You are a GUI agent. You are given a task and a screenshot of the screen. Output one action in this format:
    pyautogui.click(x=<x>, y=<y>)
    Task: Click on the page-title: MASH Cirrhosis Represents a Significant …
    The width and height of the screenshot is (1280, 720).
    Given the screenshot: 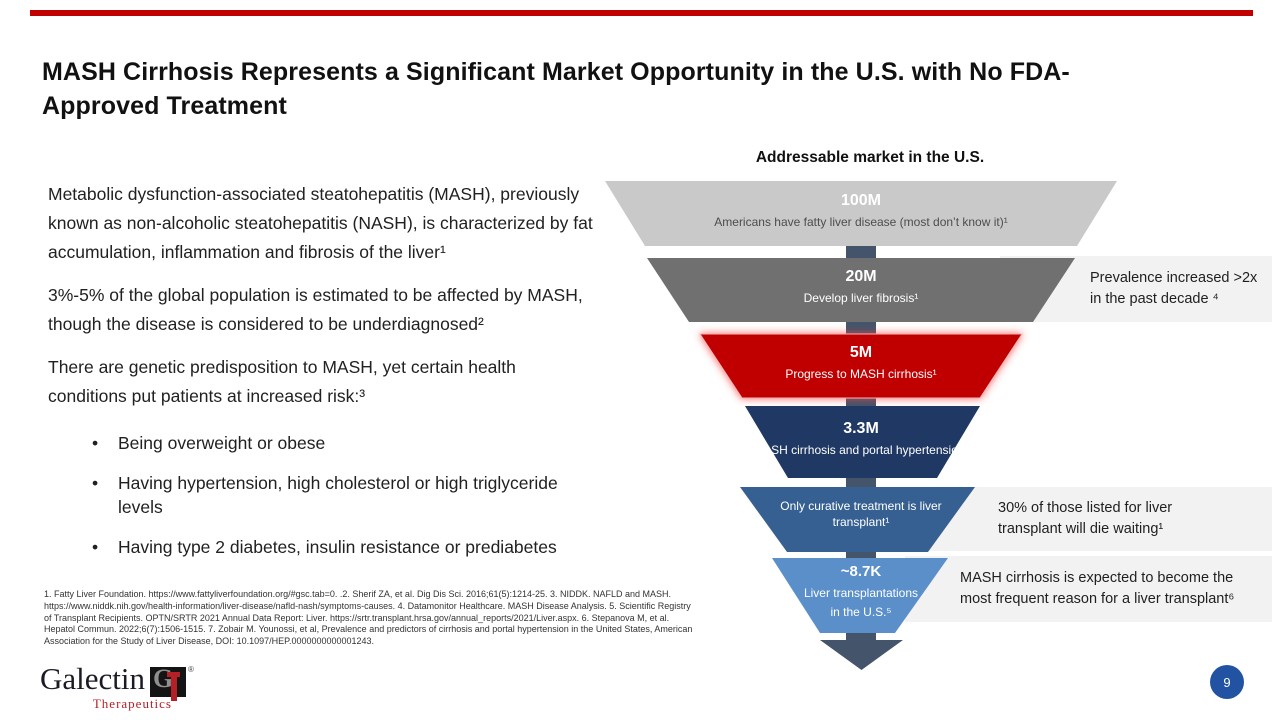 What is the action you would take?
    pyautogui.click(x=556, y=89)
    